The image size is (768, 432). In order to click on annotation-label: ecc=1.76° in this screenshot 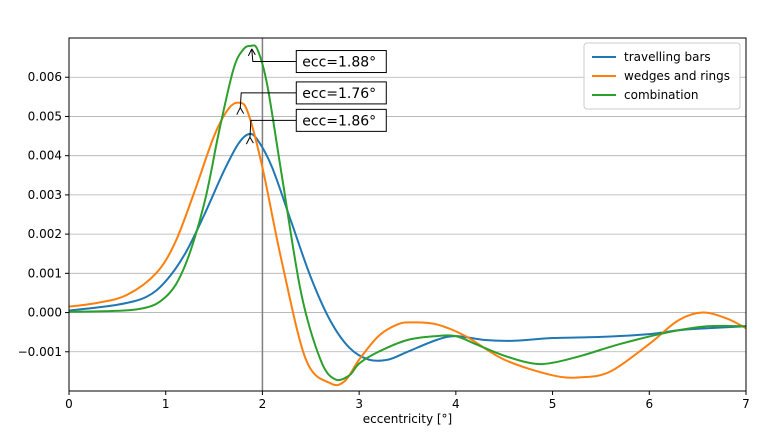, I will do `click(339, 94)`.